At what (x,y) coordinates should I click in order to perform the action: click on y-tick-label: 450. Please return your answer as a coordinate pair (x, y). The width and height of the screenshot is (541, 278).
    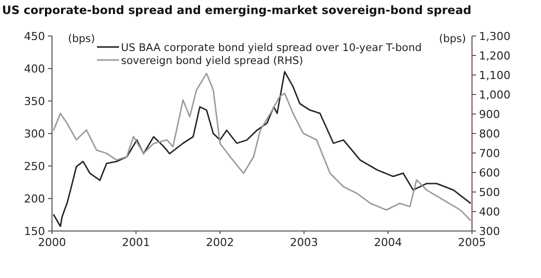
    Looking at the image, I should click on (34, 36).